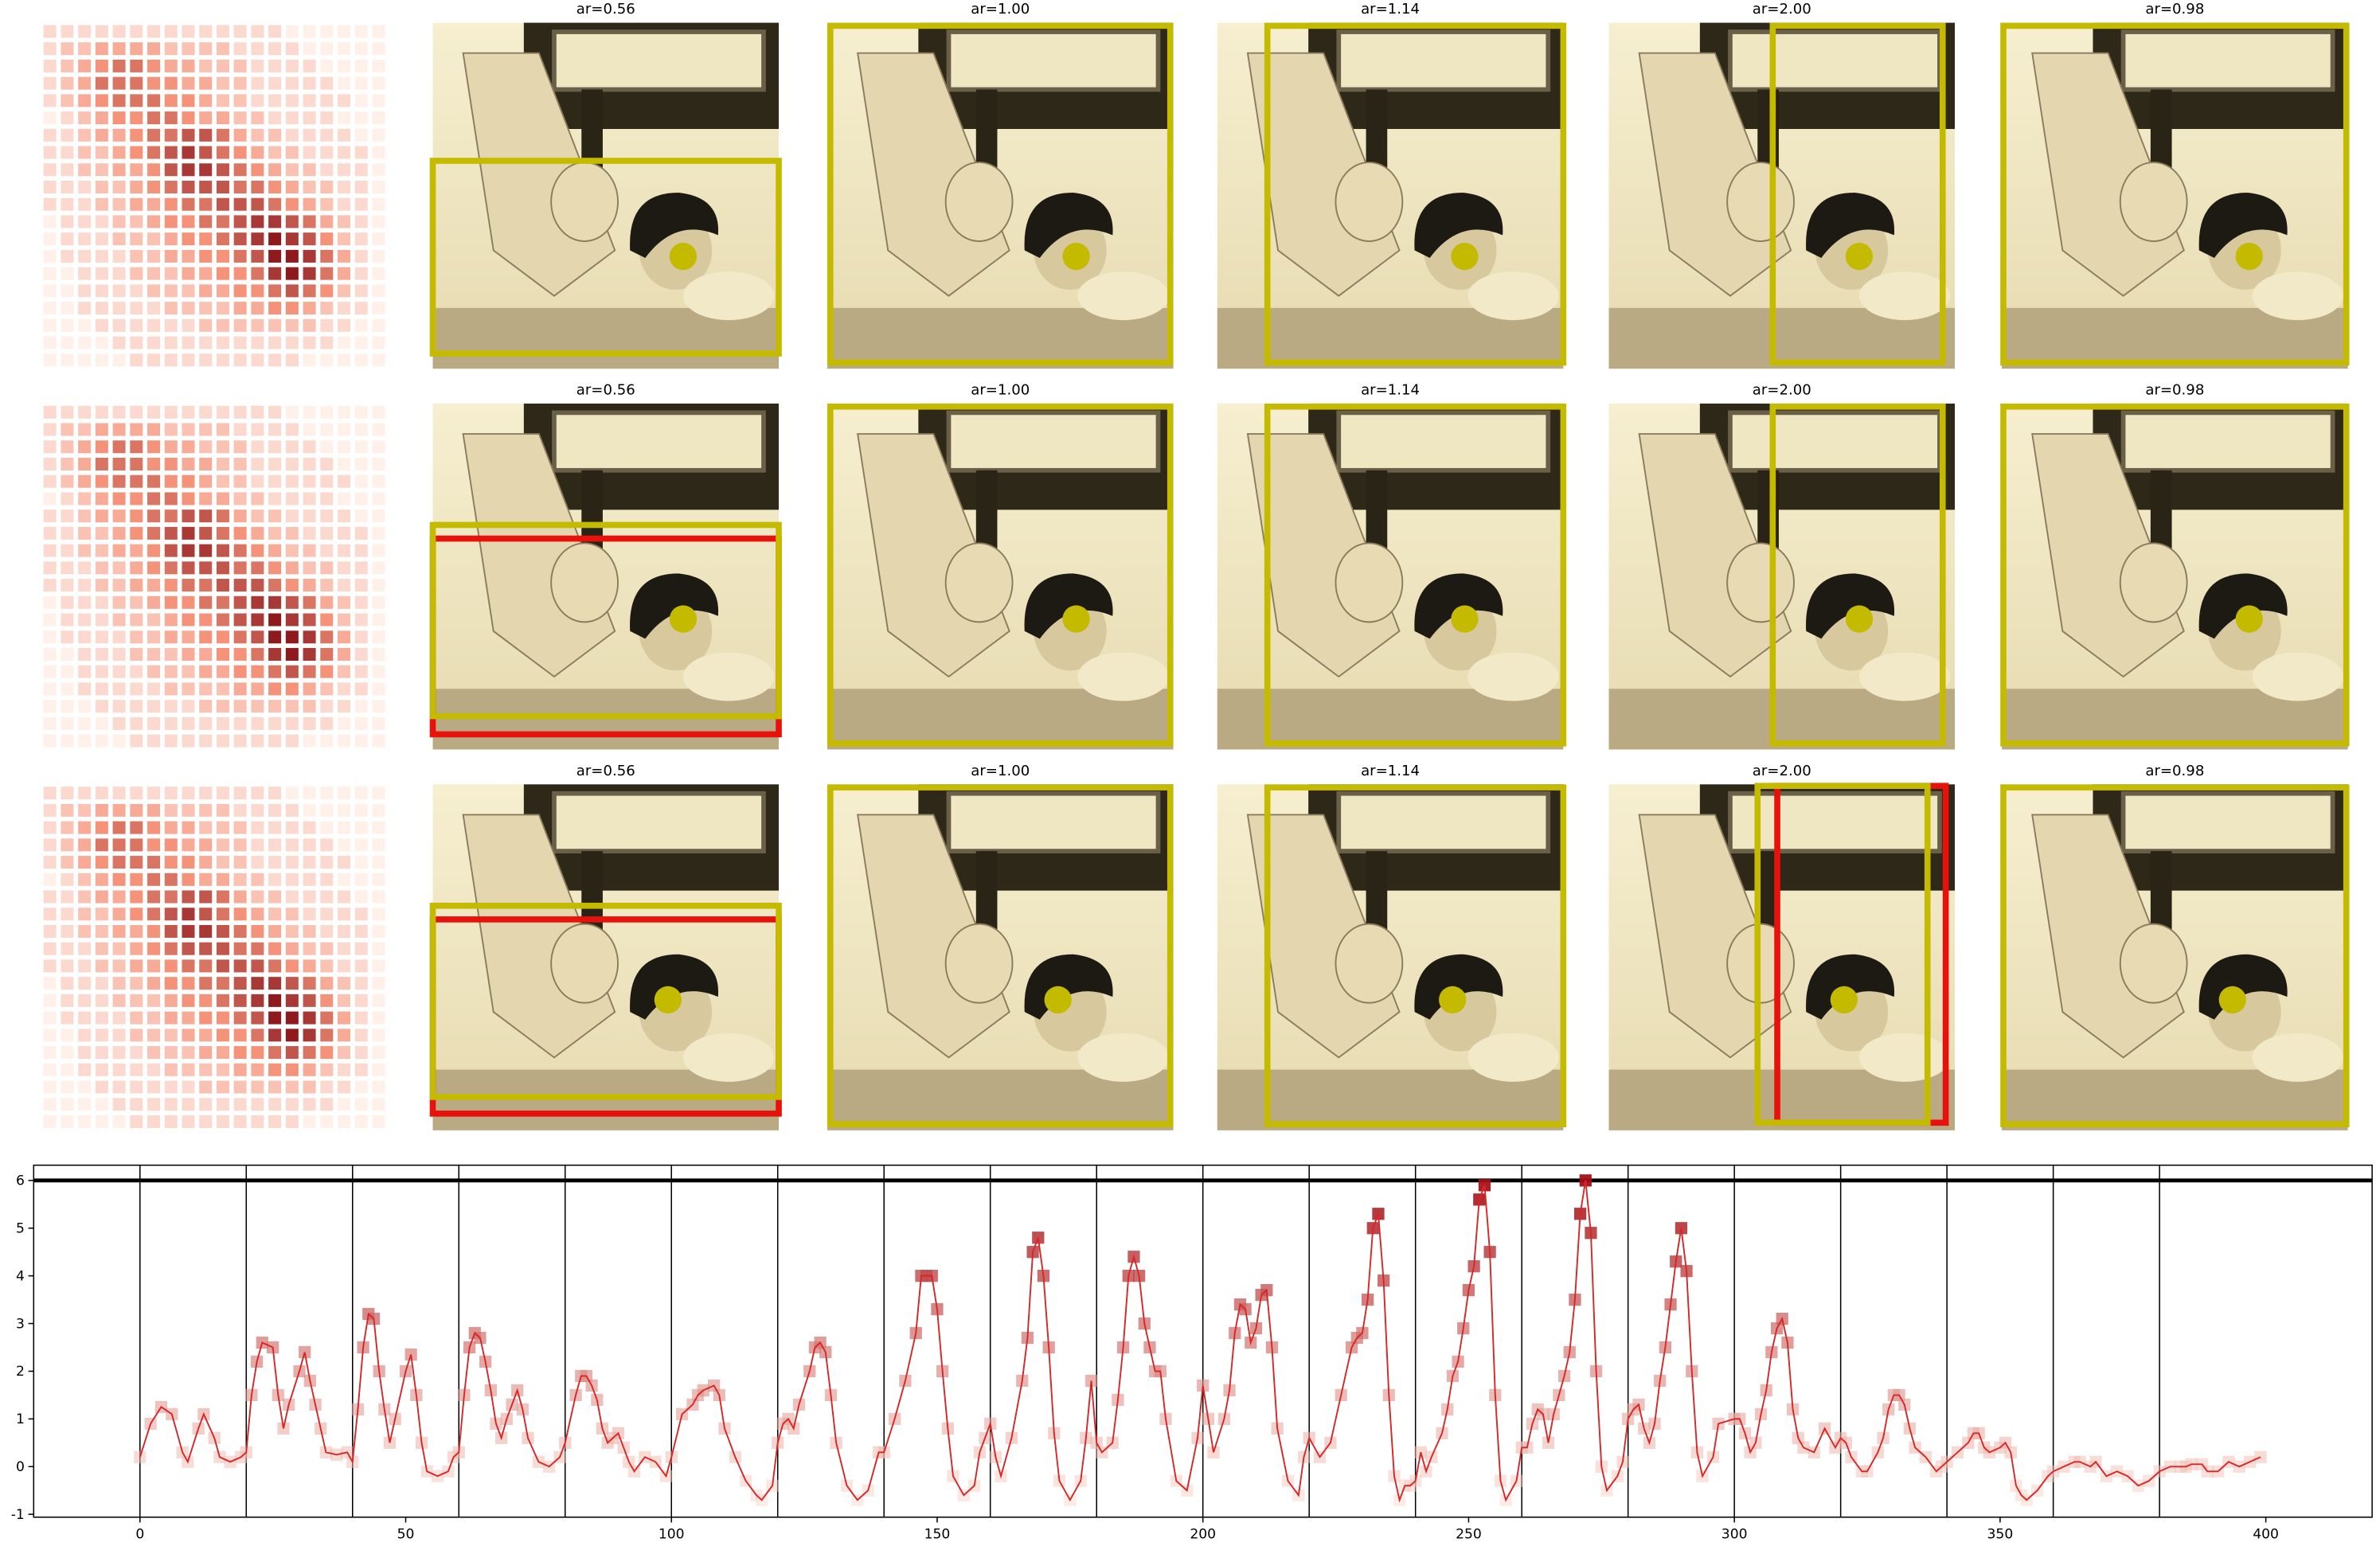 The height and width of the screenshot is (1546, 2380). Describe the element at coordinates (674, 987) in the screenshot. I see `swim-cap` at that location.